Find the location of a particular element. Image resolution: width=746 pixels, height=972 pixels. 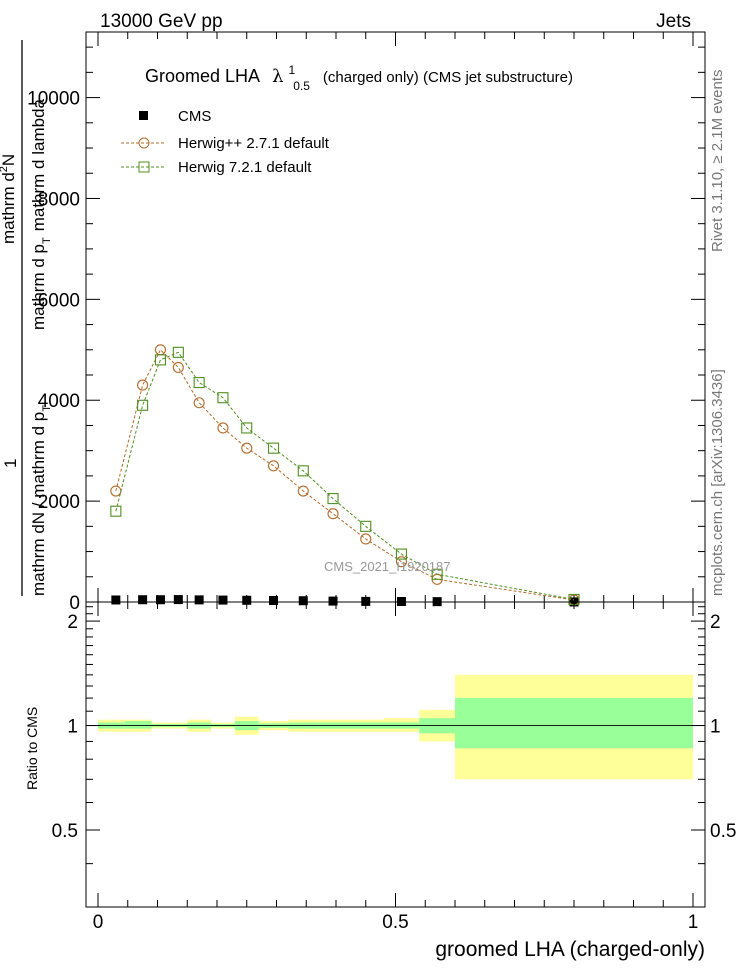

main-y-tick-label: 2000 is located at coordinates (59, 502).